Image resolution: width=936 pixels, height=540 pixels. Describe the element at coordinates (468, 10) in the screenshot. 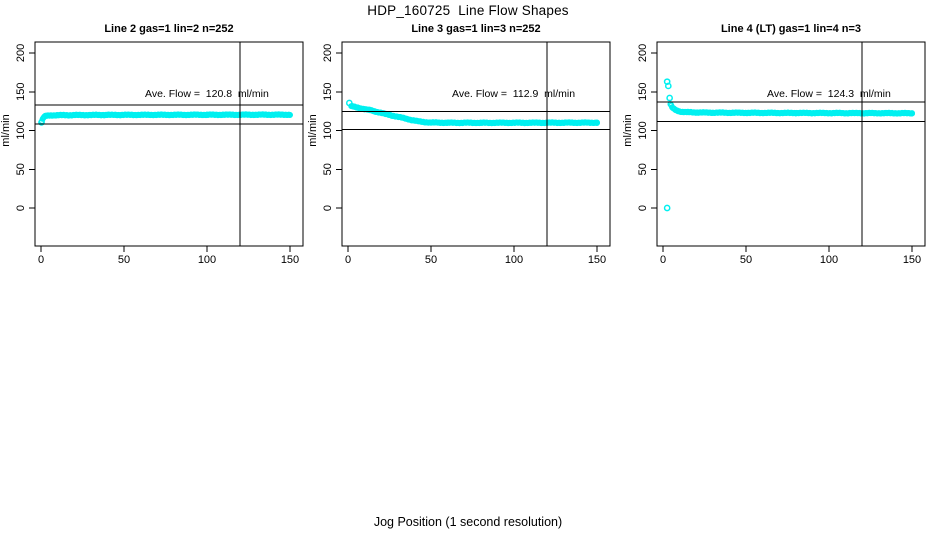

I see `main-title: HDP_160725 Line Flow Shapes` at that location.